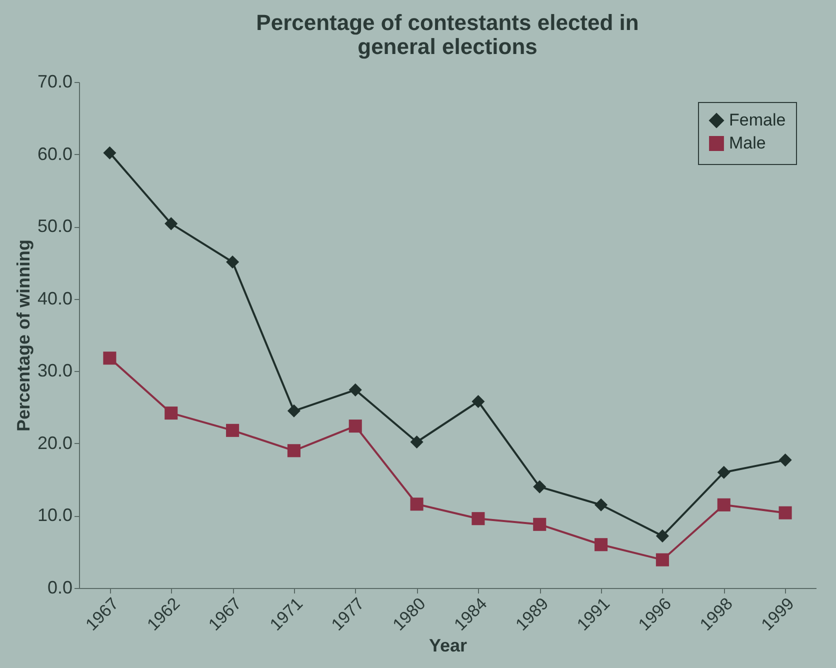 This screenshot has height=668, width=836. I want to click on y-tick-label: 0.0, so click(59, 588).